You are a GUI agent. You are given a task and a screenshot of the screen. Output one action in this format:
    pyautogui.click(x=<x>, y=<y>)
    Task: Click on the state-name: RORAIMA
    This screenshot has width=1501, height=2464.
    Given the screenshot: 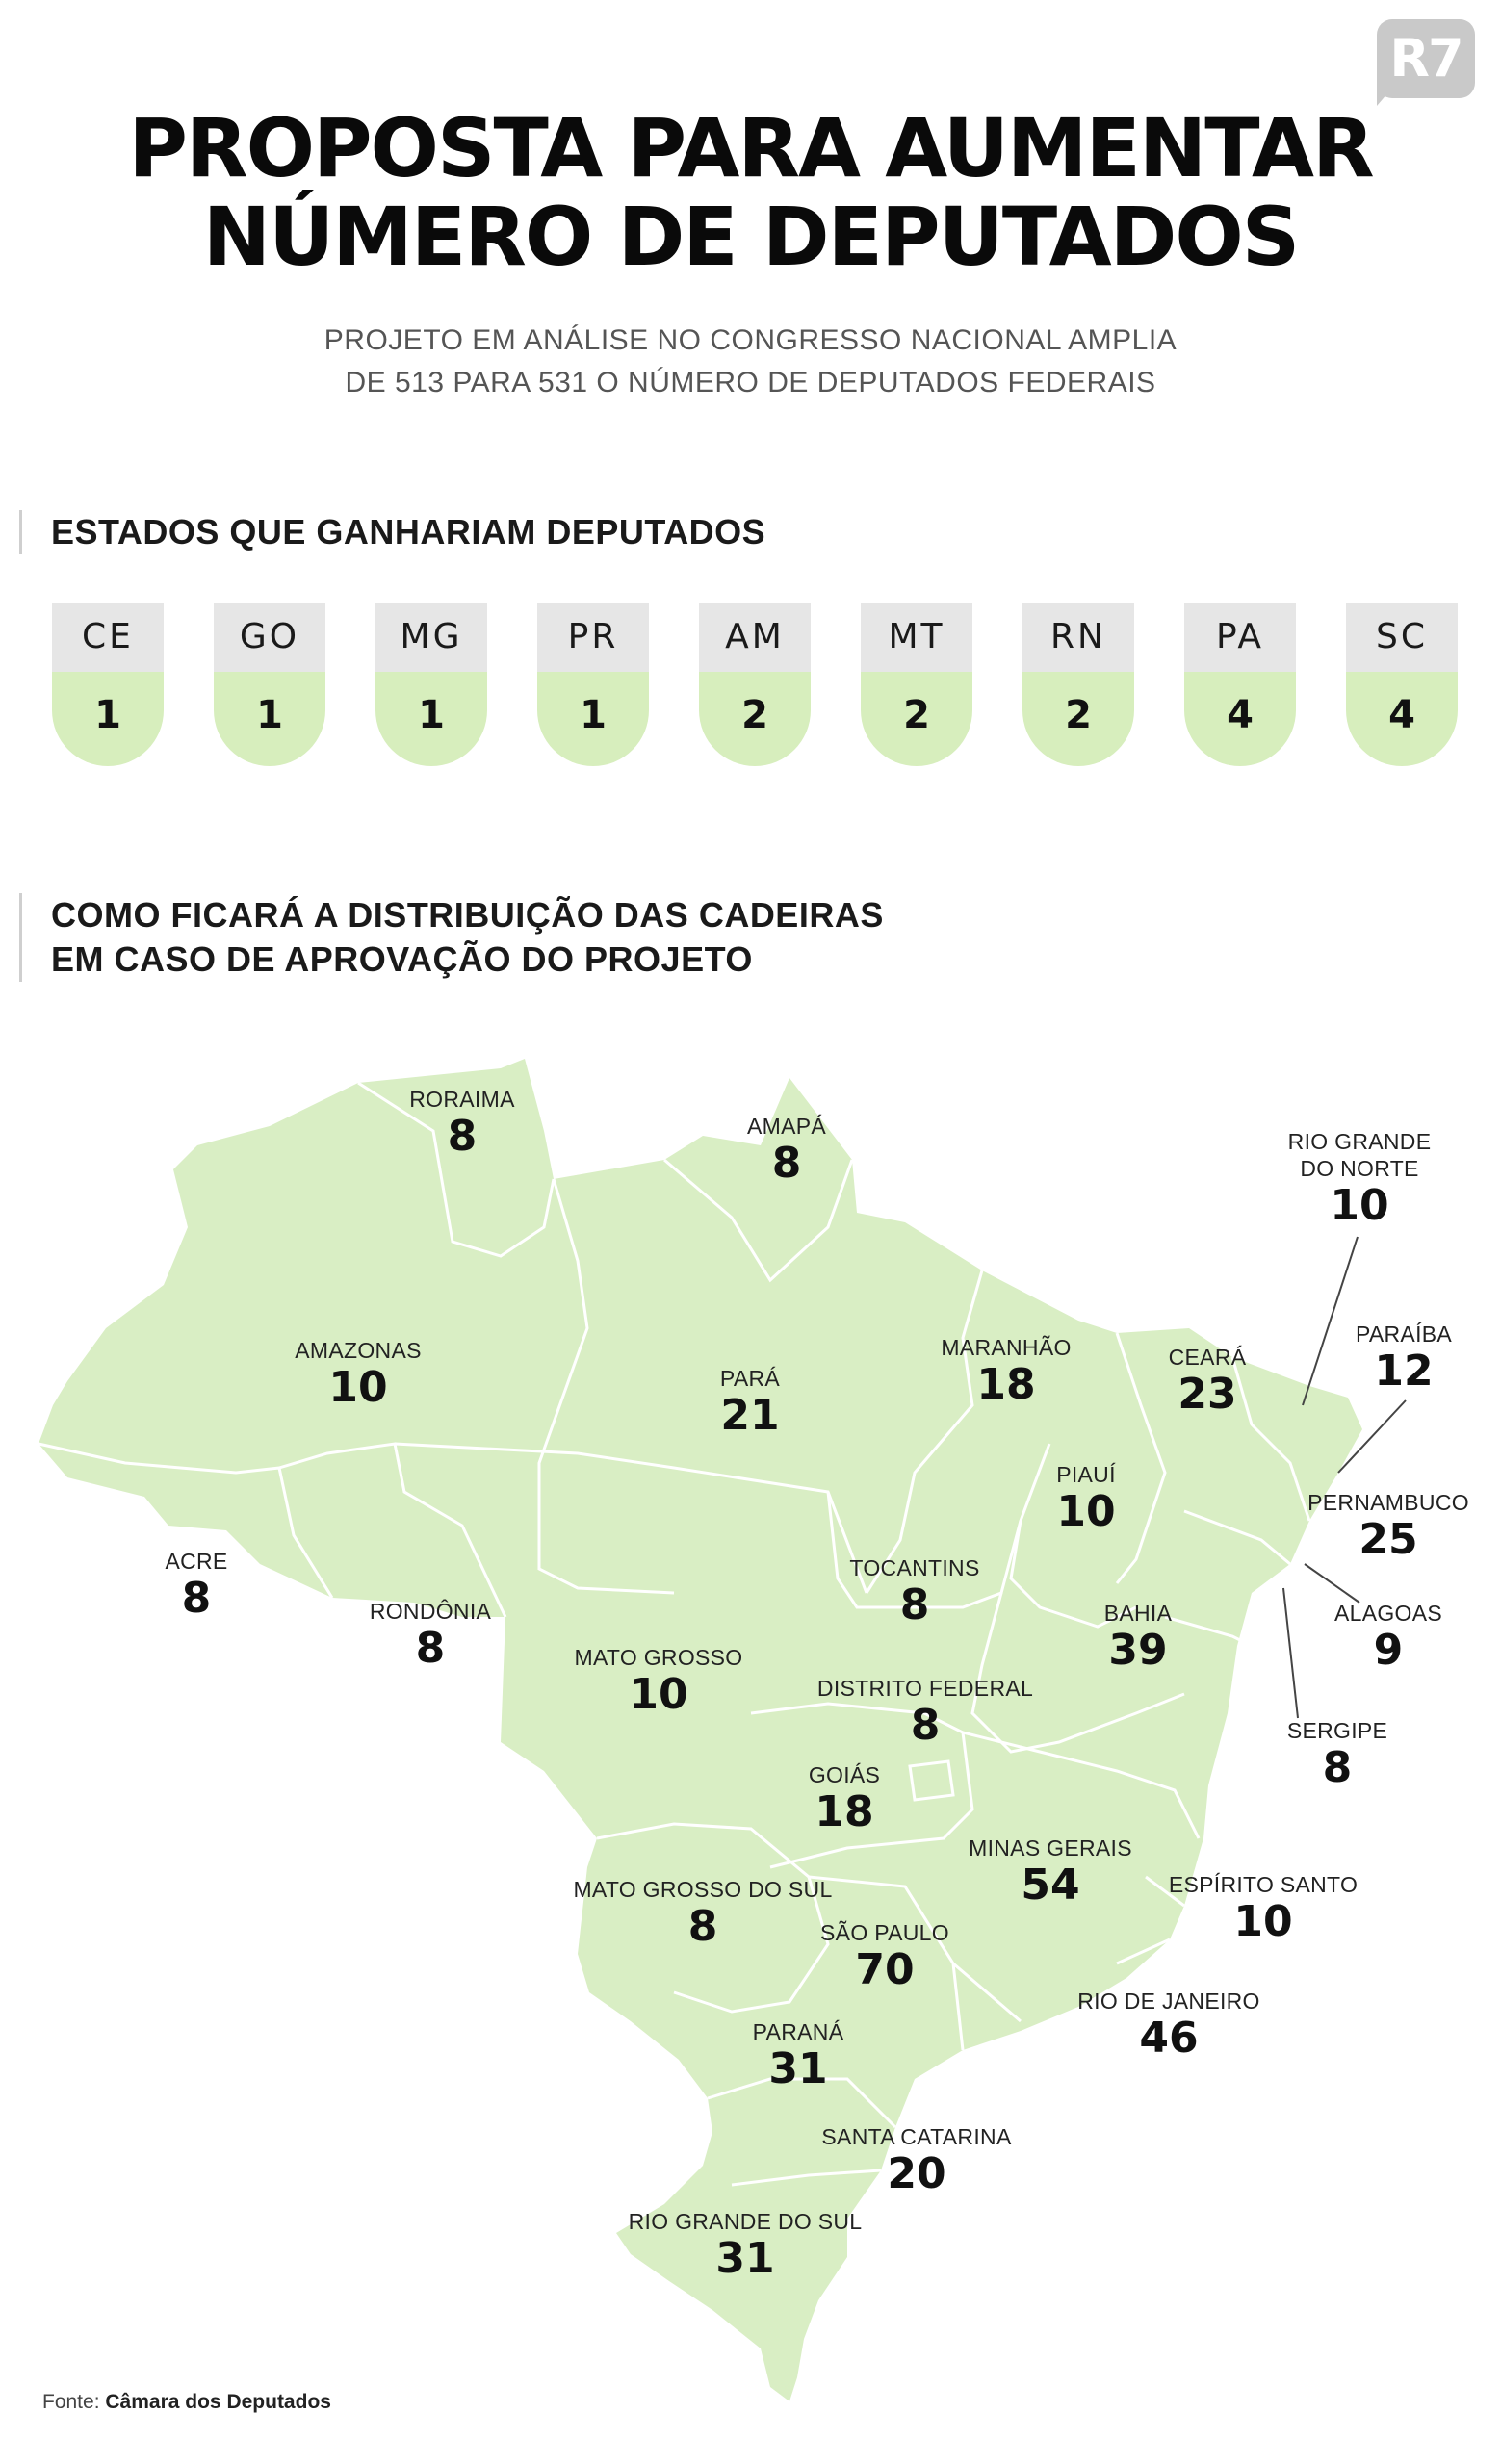 What is the action you would take?
    pyautogui.click(x=462, y=1099)
    